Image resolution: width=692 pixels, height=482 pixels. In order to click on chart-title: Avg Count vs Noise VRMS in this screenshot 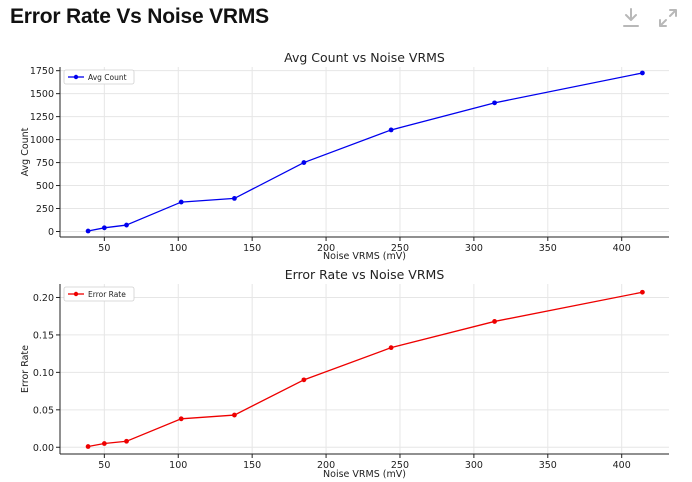, I will do `click(364, 57)`.